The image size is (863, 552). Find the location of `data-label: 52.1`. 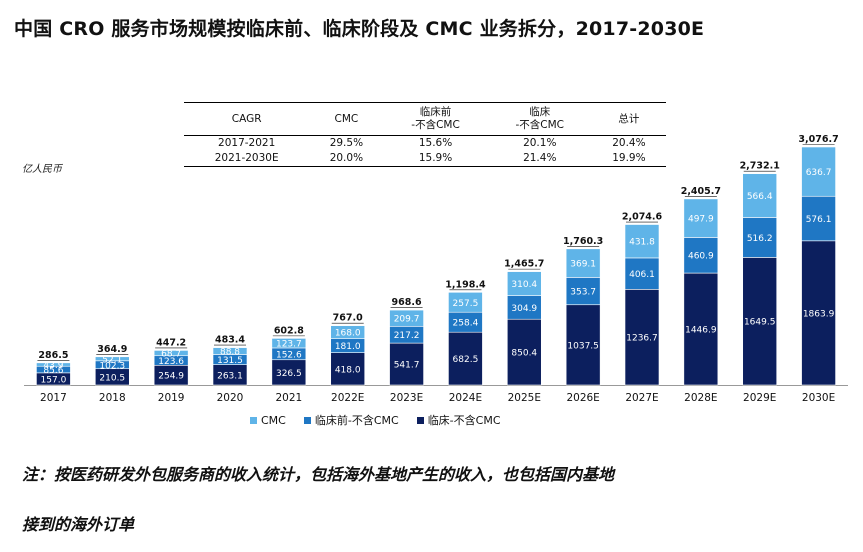

data-label: 52.1 is located at coordinates (112, 360).